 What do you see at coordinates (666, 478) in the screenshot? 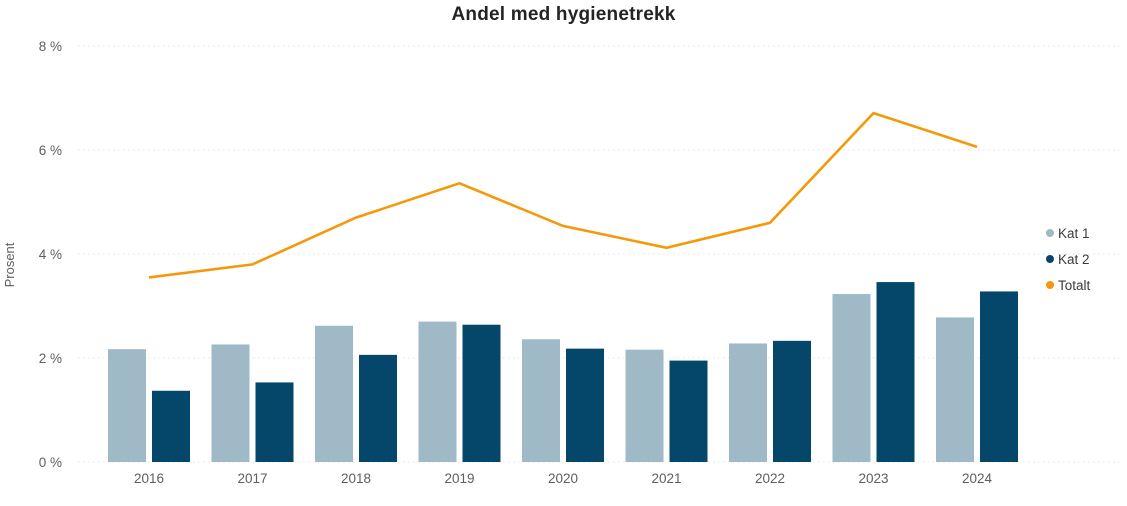
I see `x-tick-label-2021: 2021` at bounding box center [666, 478].